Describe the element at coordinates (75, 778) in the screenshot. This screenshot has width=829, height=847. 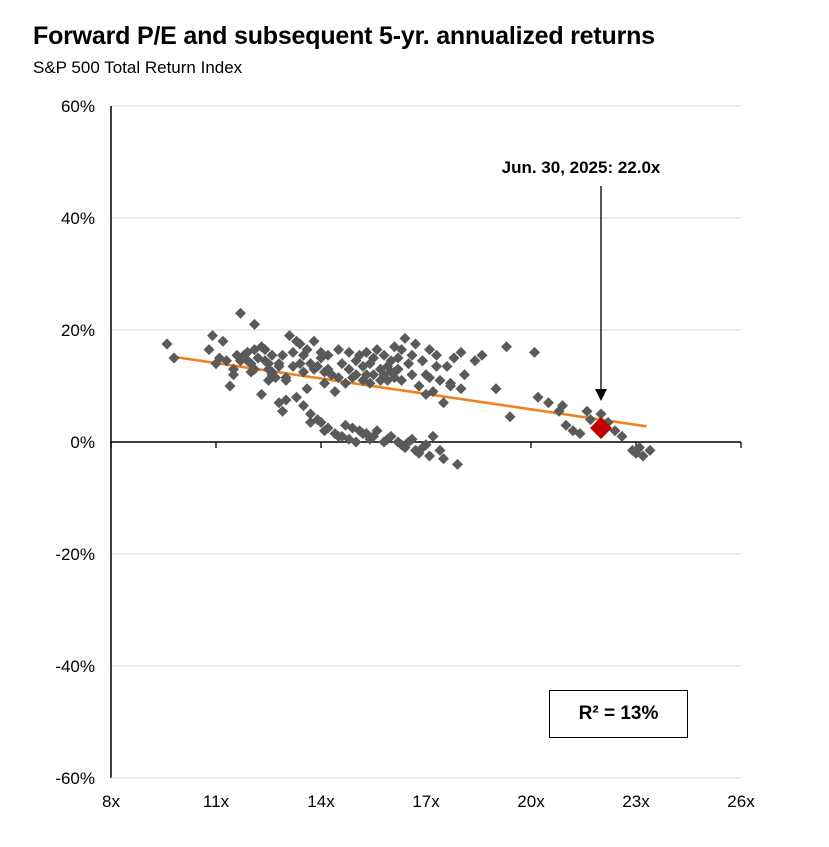
I see `y-tick-label: -60%` at that location.